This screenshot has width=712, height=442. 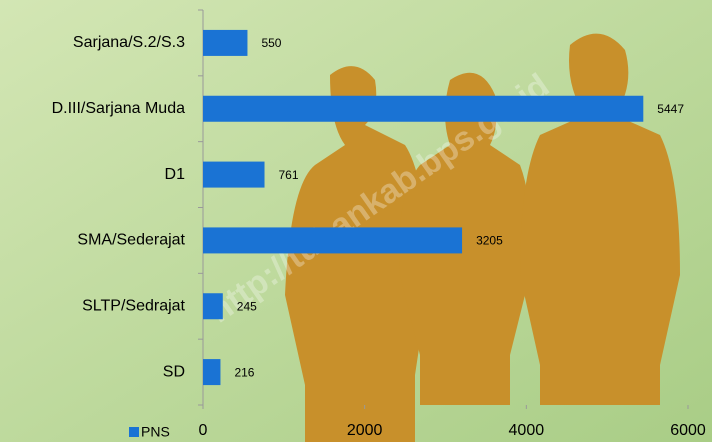 I want to click on value-label: 5447, so click(x=670, y=109).